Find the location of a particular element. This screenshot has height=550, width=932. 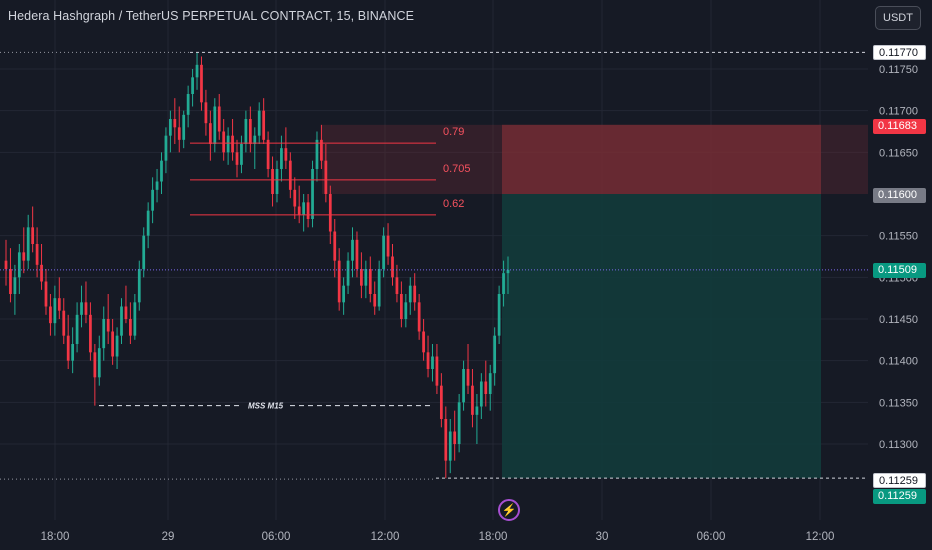

lightning-icon: ⚡ is located at coordinates (509, 510).